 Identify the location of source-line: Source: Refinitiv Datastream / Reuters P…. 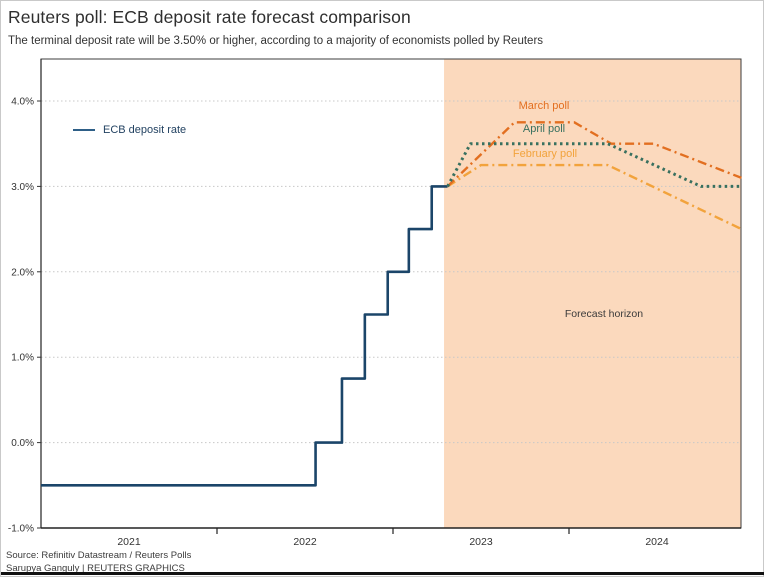
(99, 555).